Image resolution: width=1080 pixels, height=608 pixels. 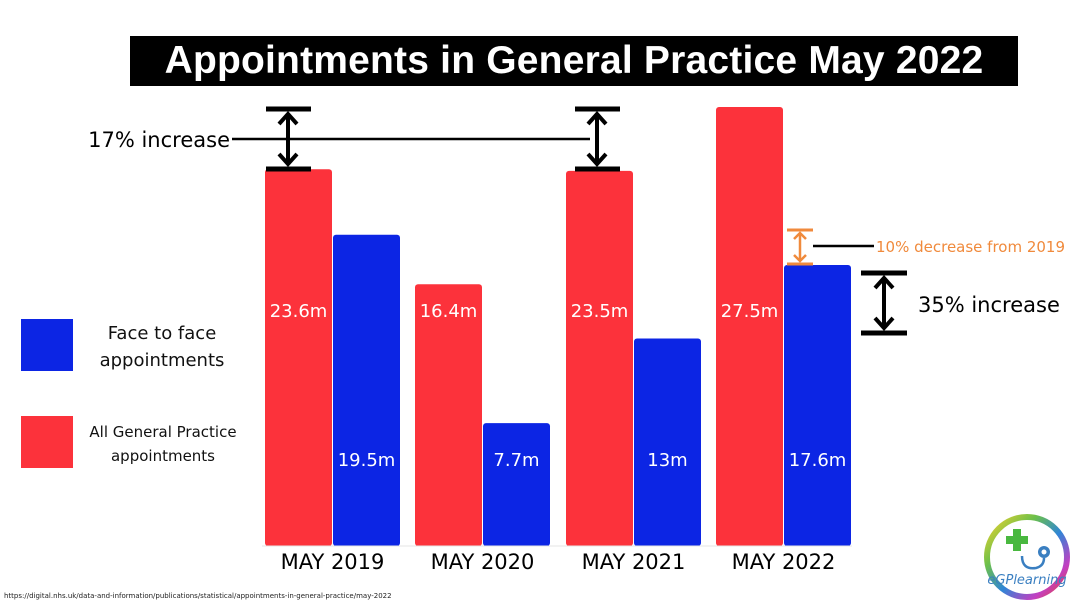 I want to click on label-face-to-face-2: 7.7m, so click(x=516, y=460).